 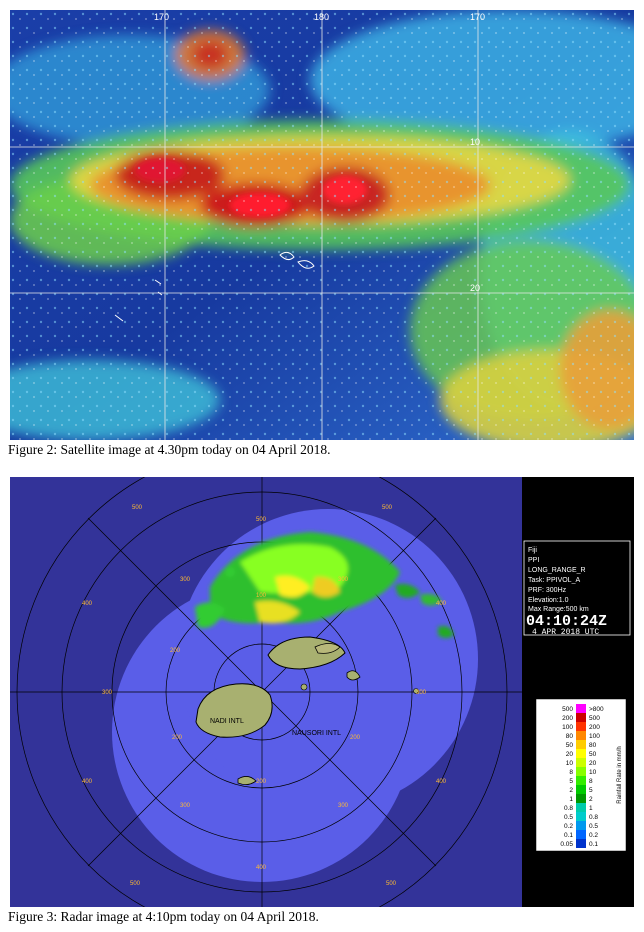 I want to click on range-label-300-e: 300, so click(x=421, y=693).